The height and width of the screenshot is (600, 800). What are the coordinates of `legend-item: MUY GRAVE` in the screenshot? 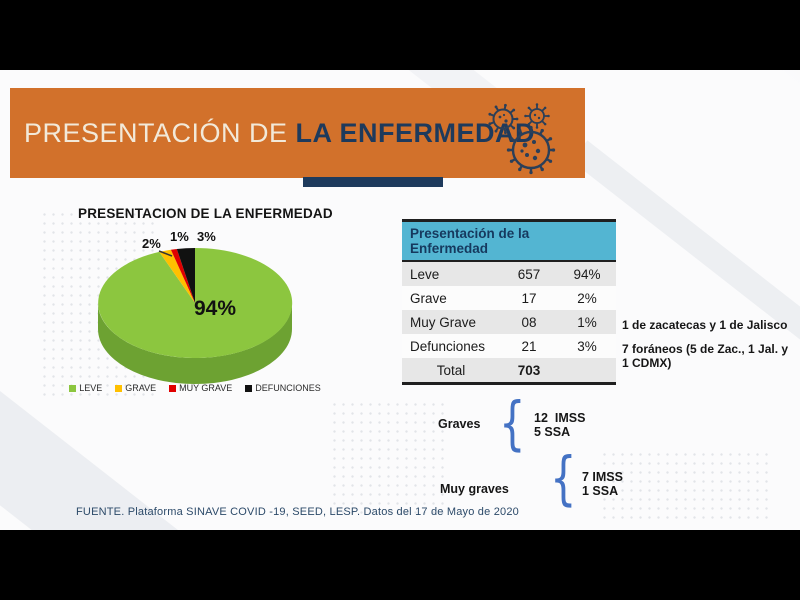 It's located at (200, 388).